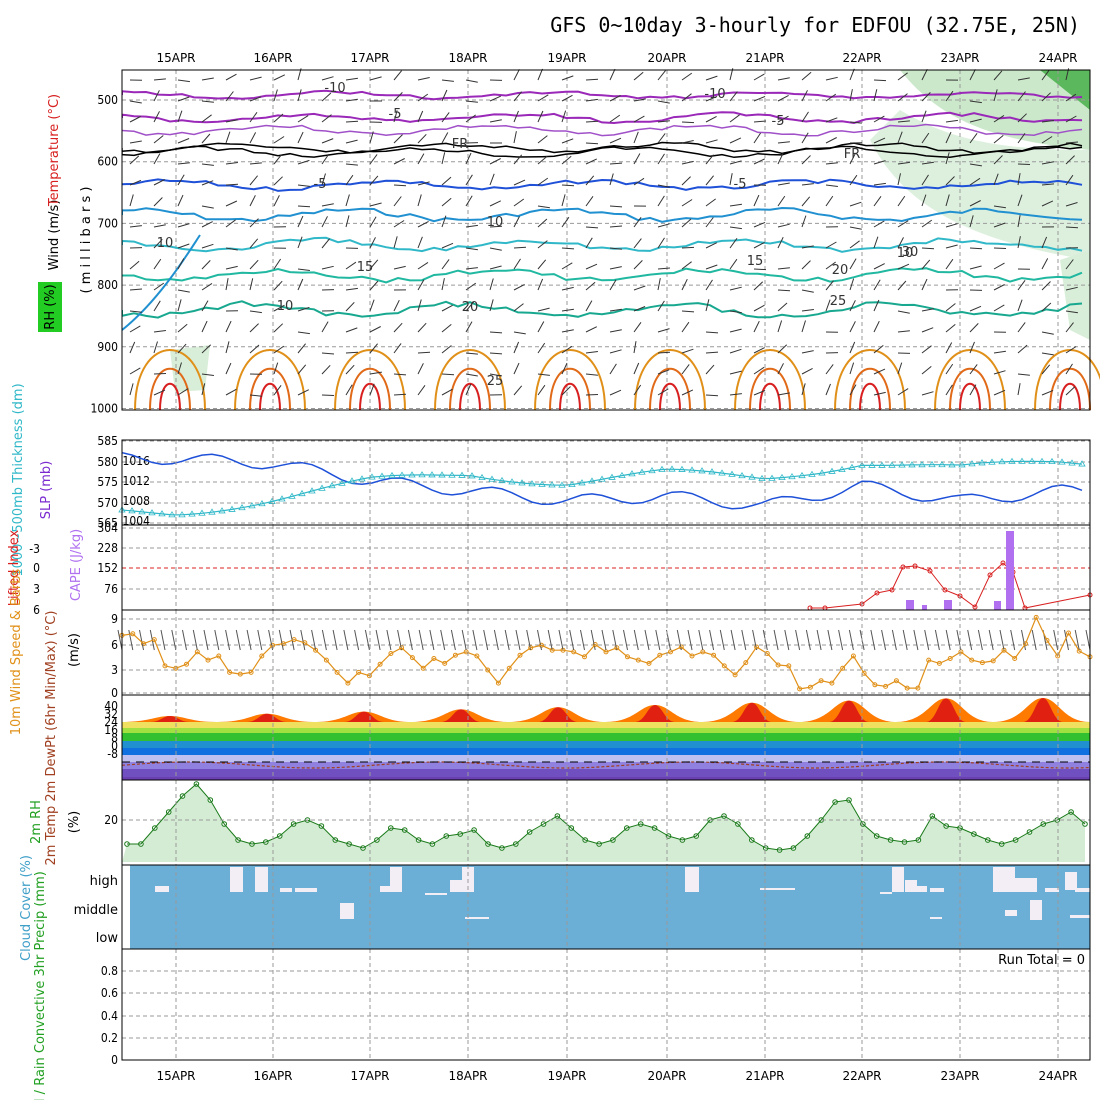 The image size is (1100, 1100). I want to click on temp-ytick: 32, so click(111, 714).